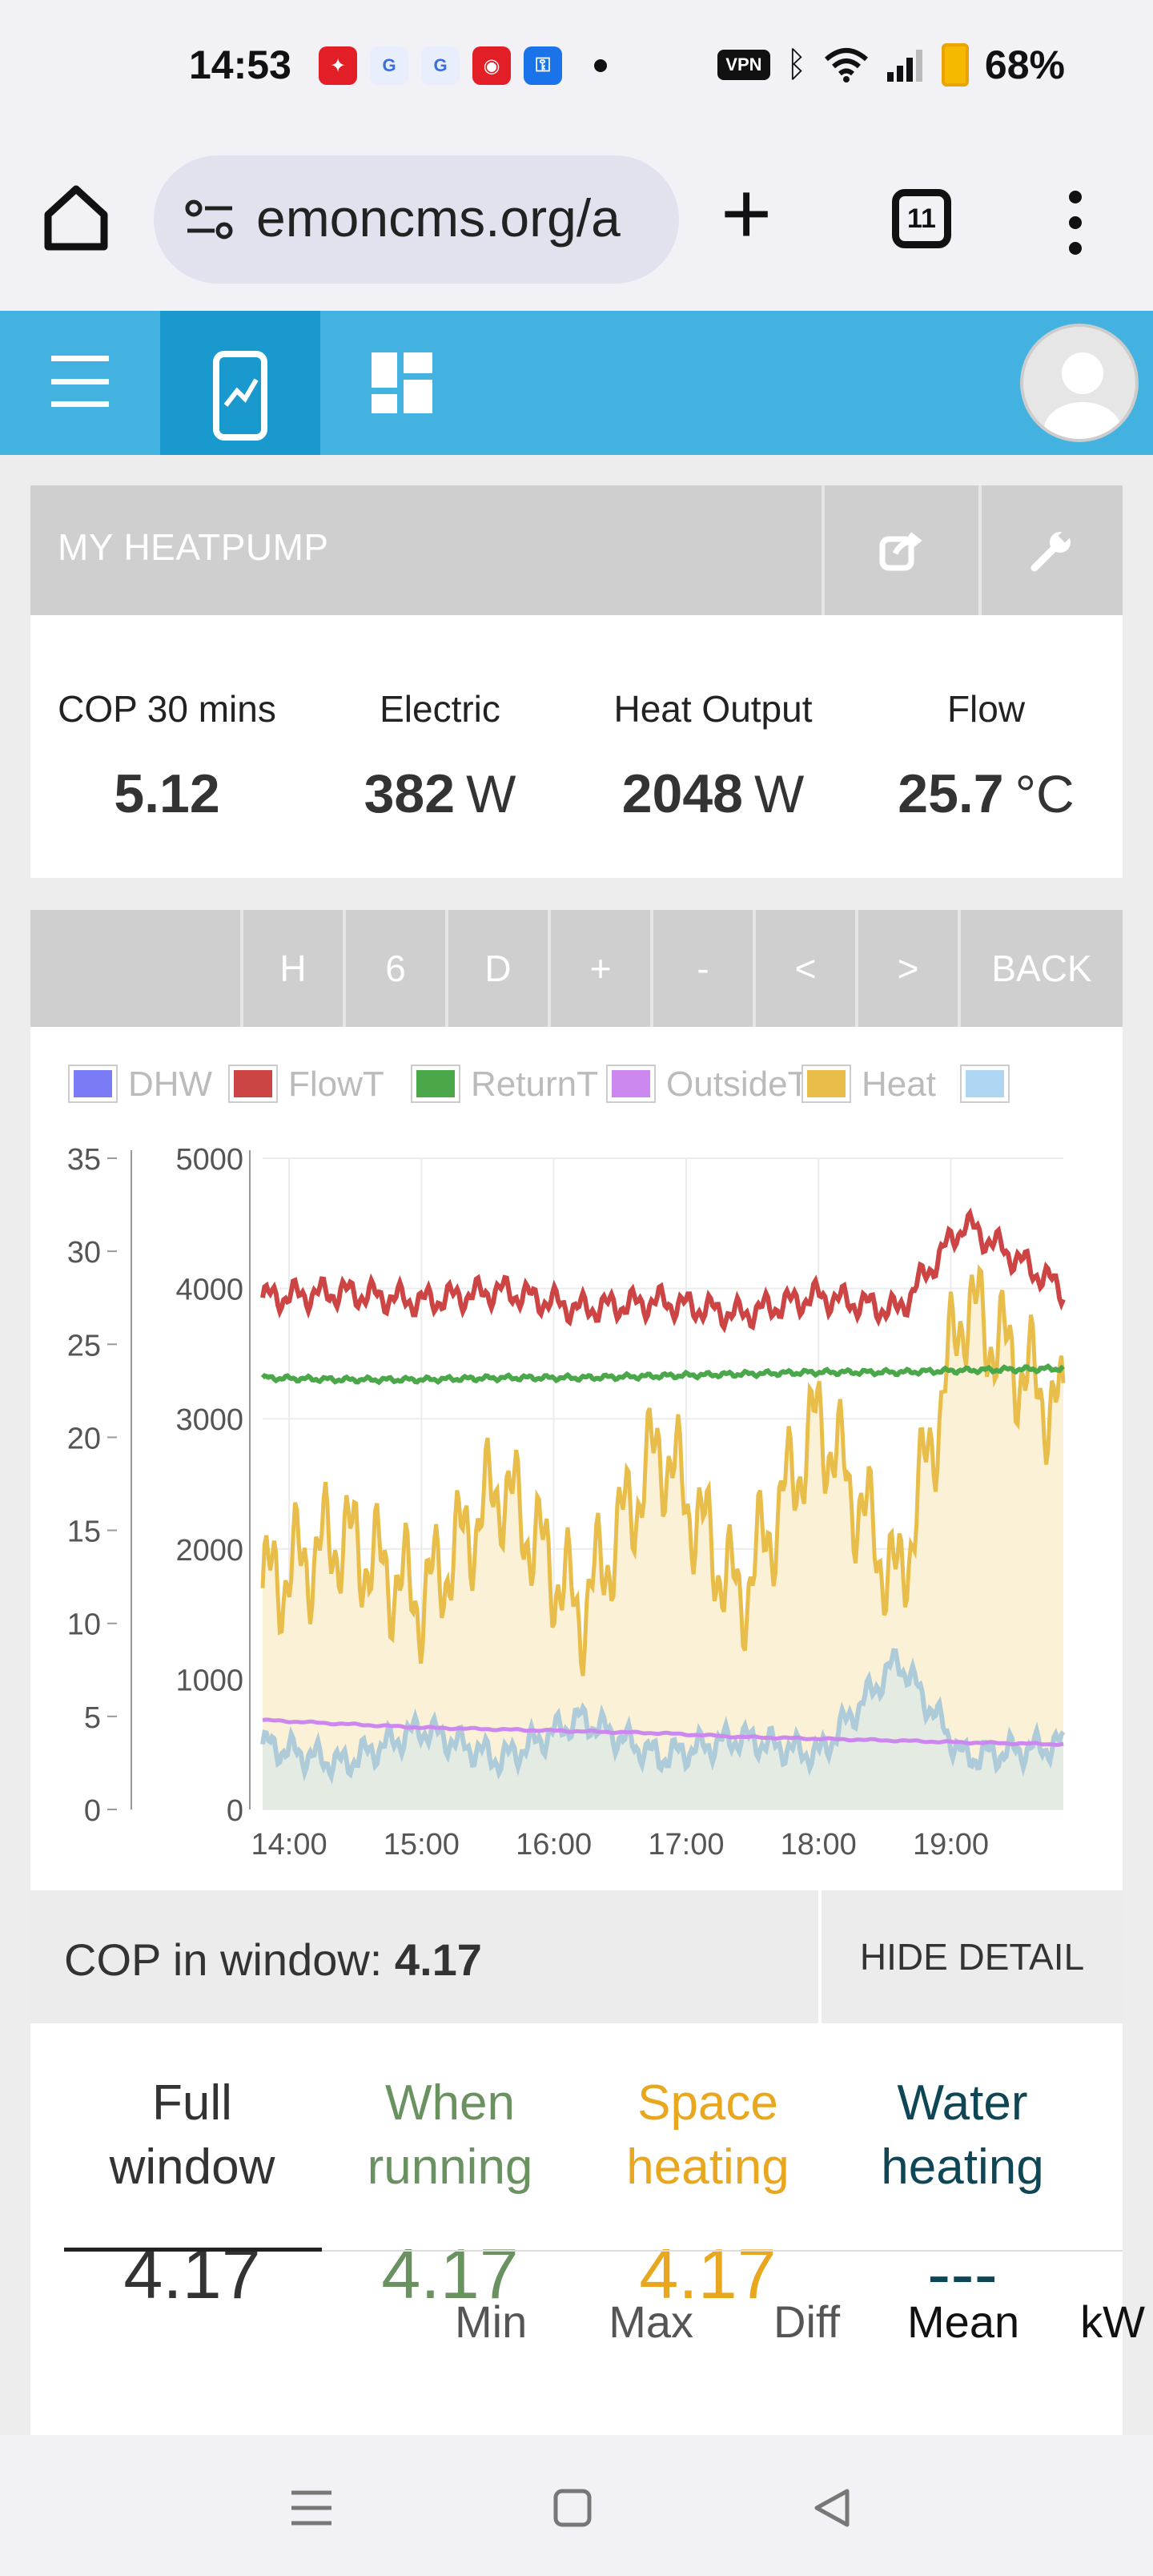 The width and height of the screenshot is (1153, 2576). I want to click on back-button: BACK, so click(1041, 968).